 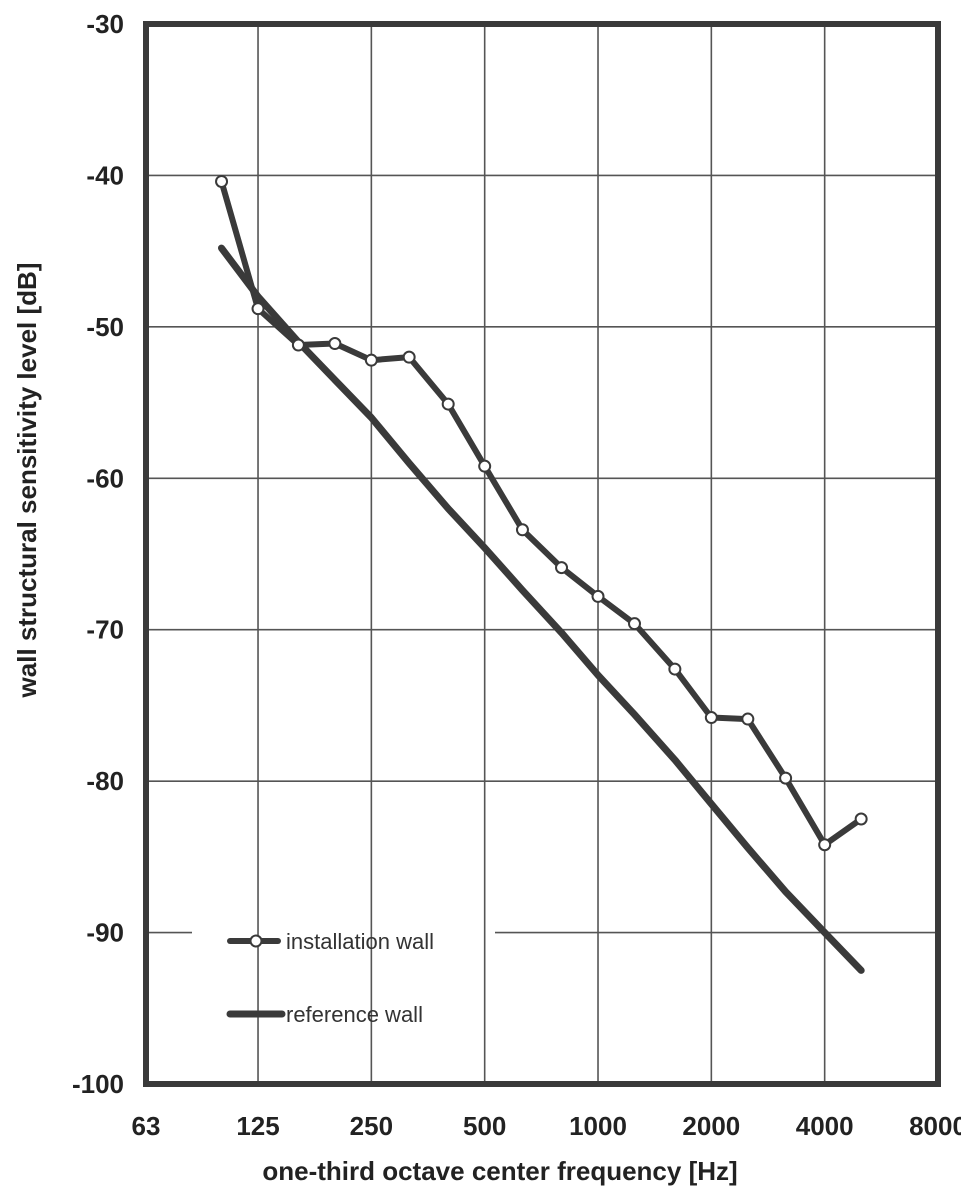 I want to click on x-tick-label: 4000, so click(x=825, y=1126).